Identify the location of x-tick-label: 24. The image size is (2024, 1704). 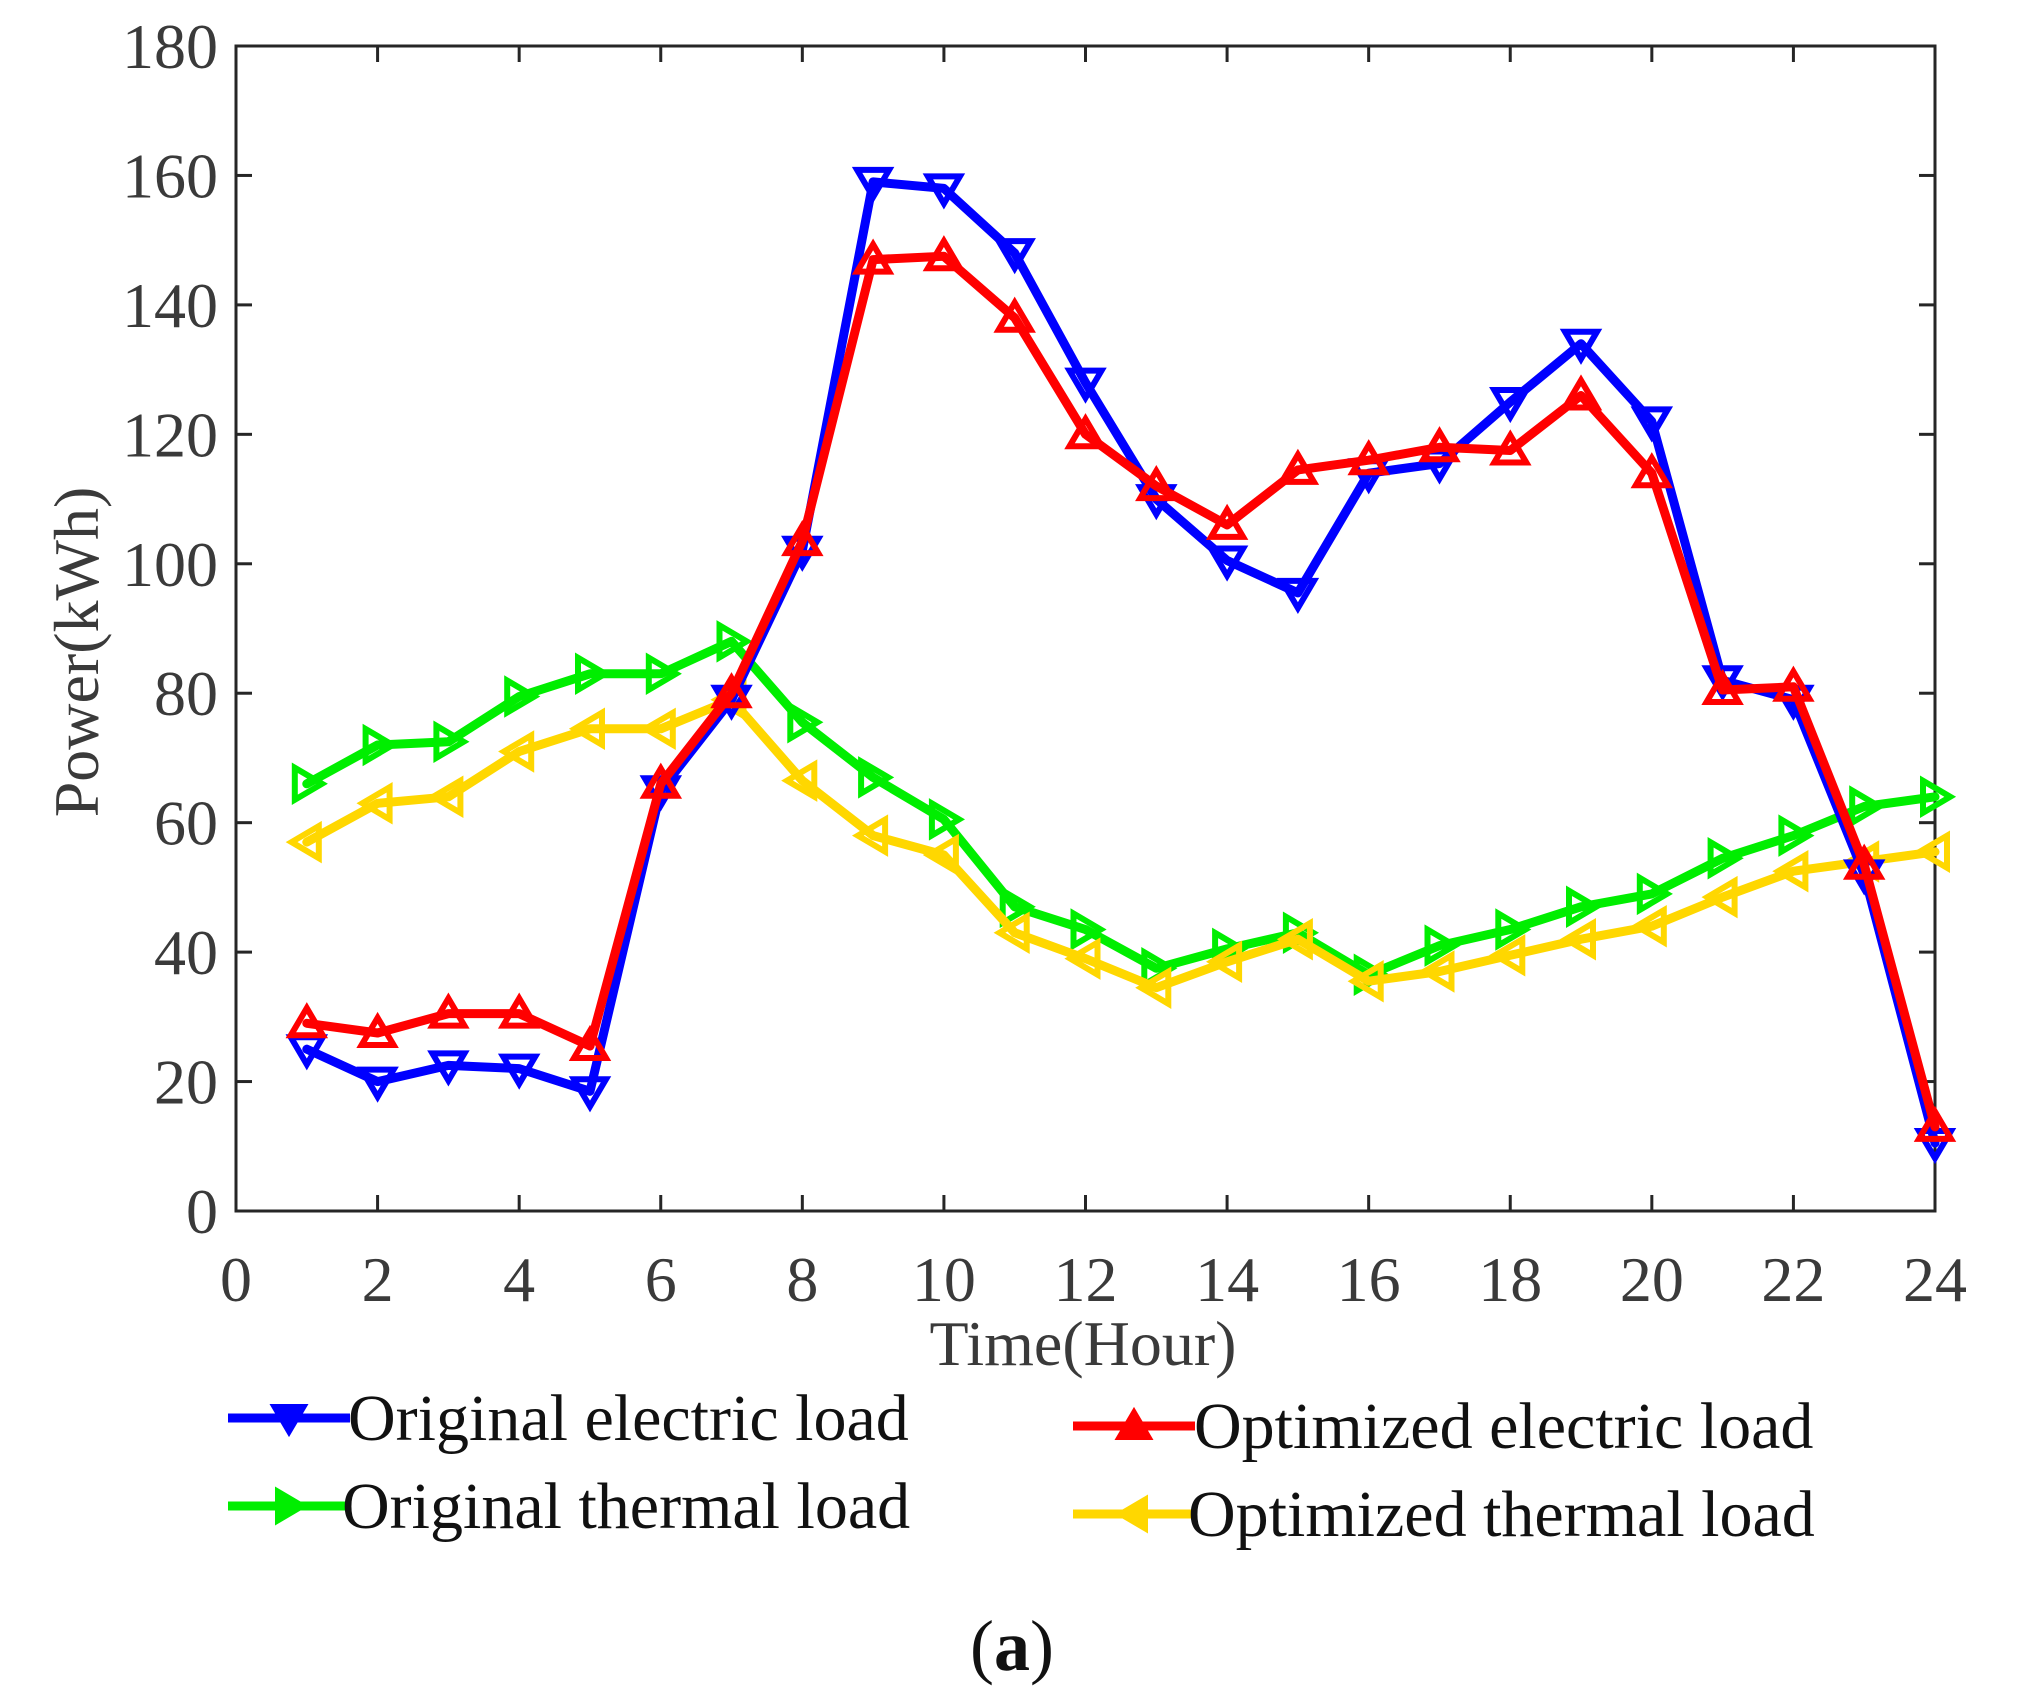
(1935, 1279).